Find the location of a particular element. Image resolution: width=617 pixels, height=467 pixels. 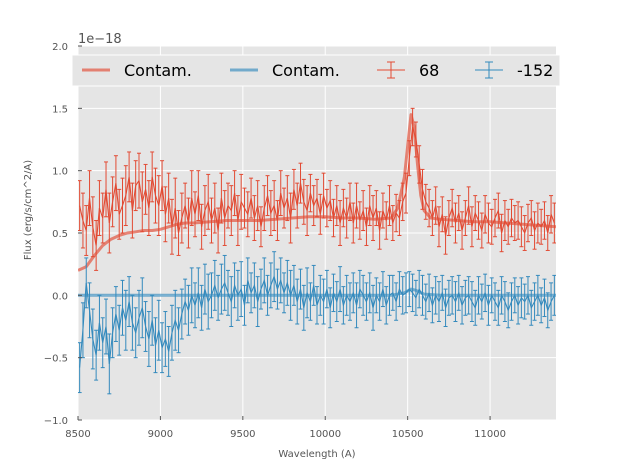

y-tick-label: −0.5 is located at coordinates (56, 359).